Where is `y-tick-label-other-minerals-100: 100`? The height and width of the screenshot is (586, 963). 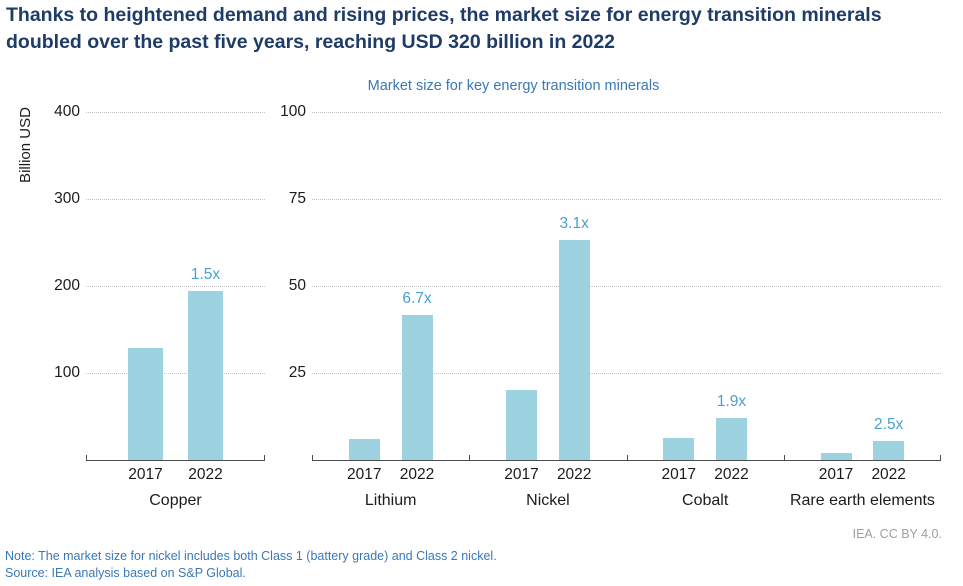 y-tick-label-other-minerals-100: 100 is located at coordinates (293, 111).